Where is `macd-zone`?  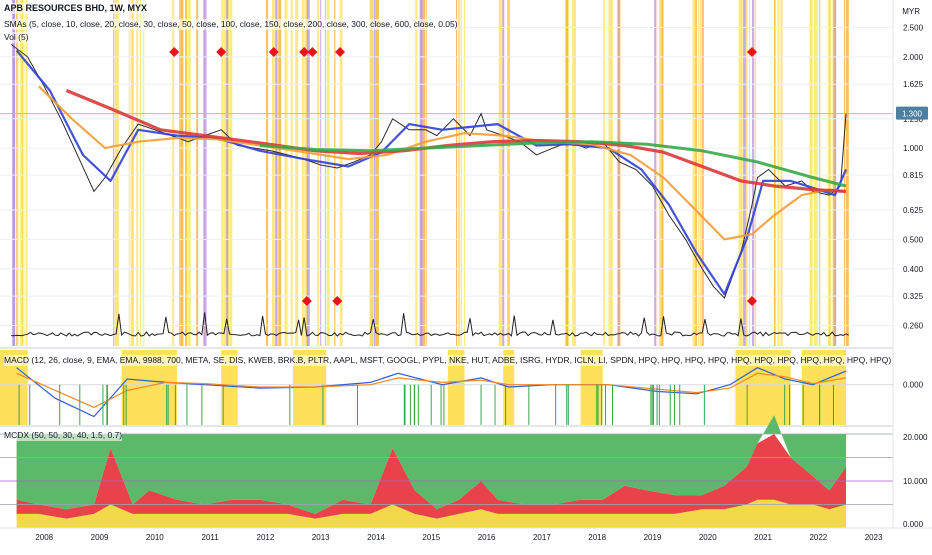 macd-zone is located at coordinates (229, 387).